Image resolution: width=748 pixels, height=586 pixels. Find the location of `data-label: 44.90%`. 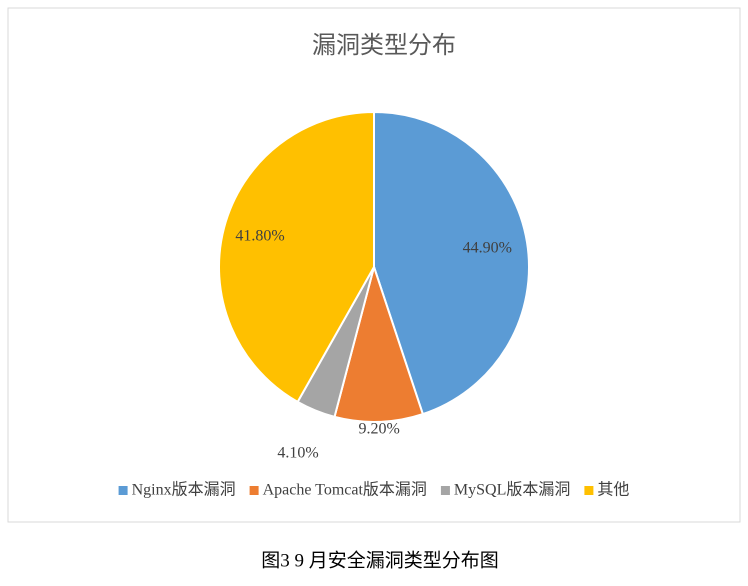

data-label: 44.90% is located at coordinates (487, 247).